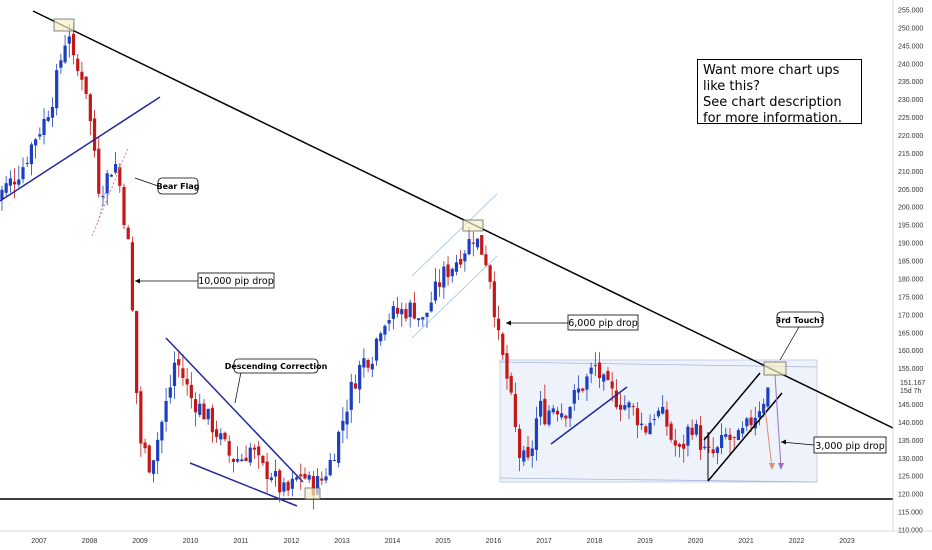 The width and height of the screenshot is (932, 550). I want to click on channel-2021-lower, so click(745, 437).